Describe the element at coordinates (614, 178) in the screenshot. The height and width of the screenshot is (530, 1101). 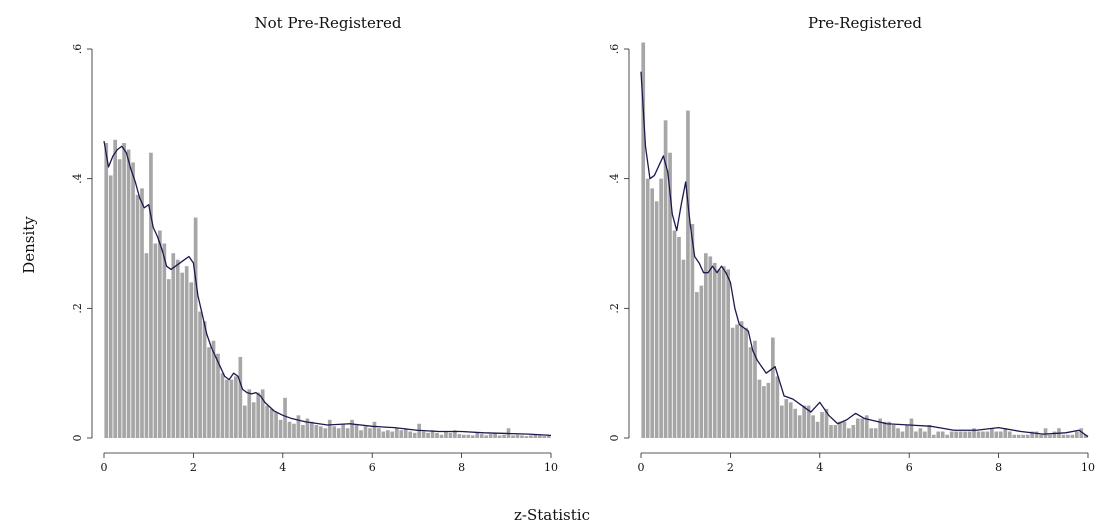
I see `y-tick-label: .4` at that location.